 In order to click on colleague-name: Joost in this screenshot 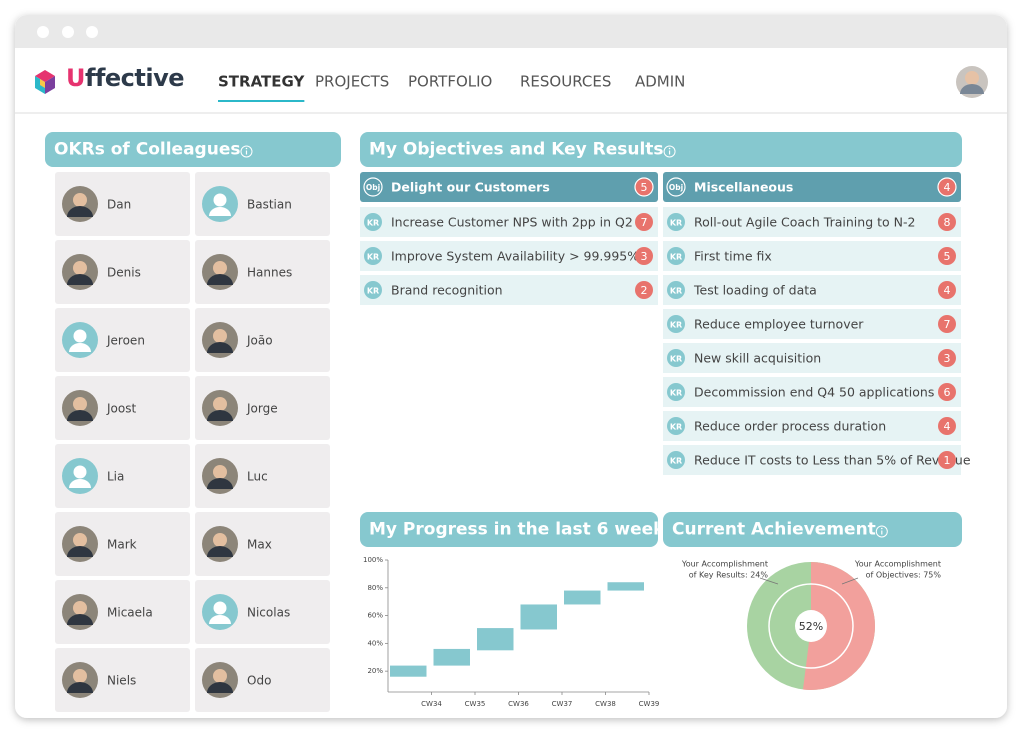, I will do `click(121, 409)`.